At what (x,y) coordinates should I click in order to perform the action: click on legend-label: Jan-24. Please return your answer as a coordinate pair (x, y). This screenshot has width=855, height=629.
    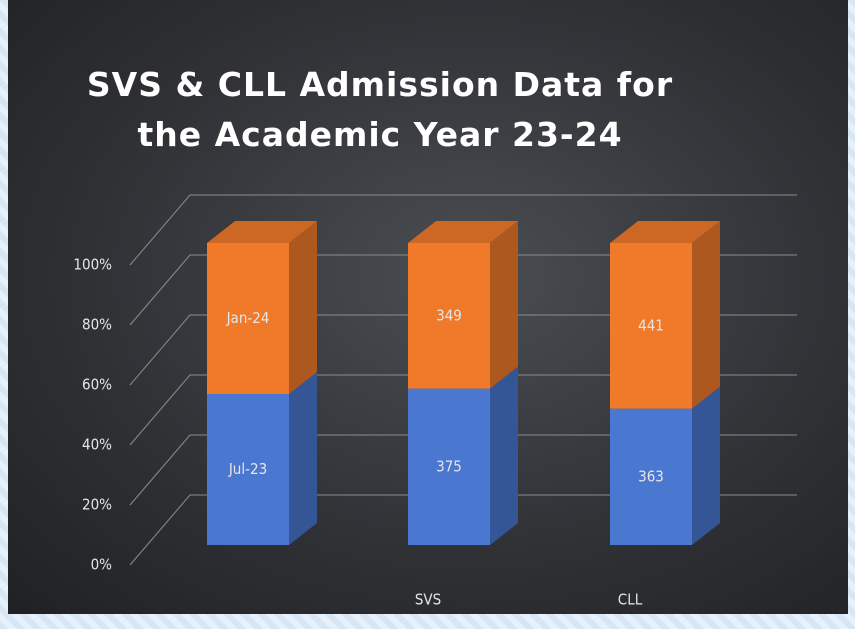
    Looking at the image, I should click on (248, 318).